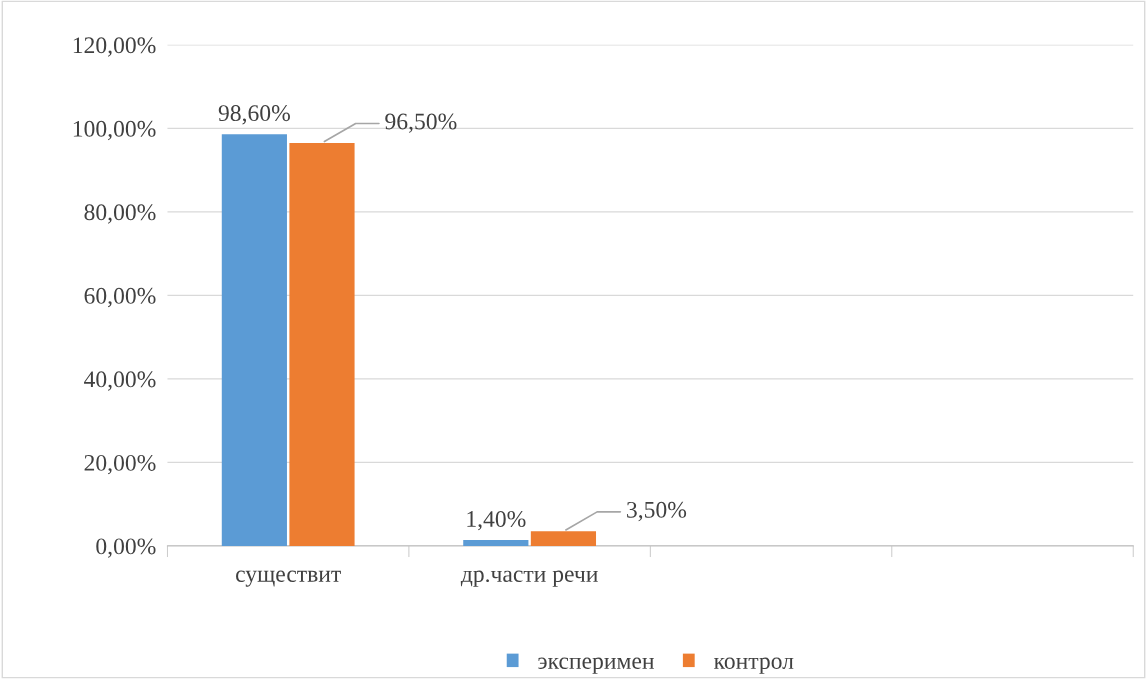  Describe the element at coordinates (120, 297) in the screenshot. I see `y-tick-label: 60,00%` at that location.